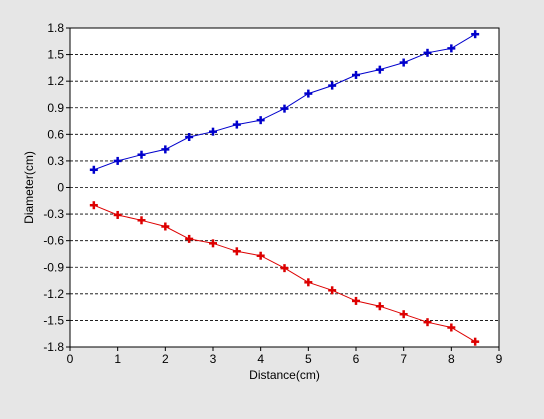 The image size is (544, 419). What do you see at coordinates (55, 55) in the screenshot?
I see `y-tick-label: 1.5` at bounding box center [55, 55].